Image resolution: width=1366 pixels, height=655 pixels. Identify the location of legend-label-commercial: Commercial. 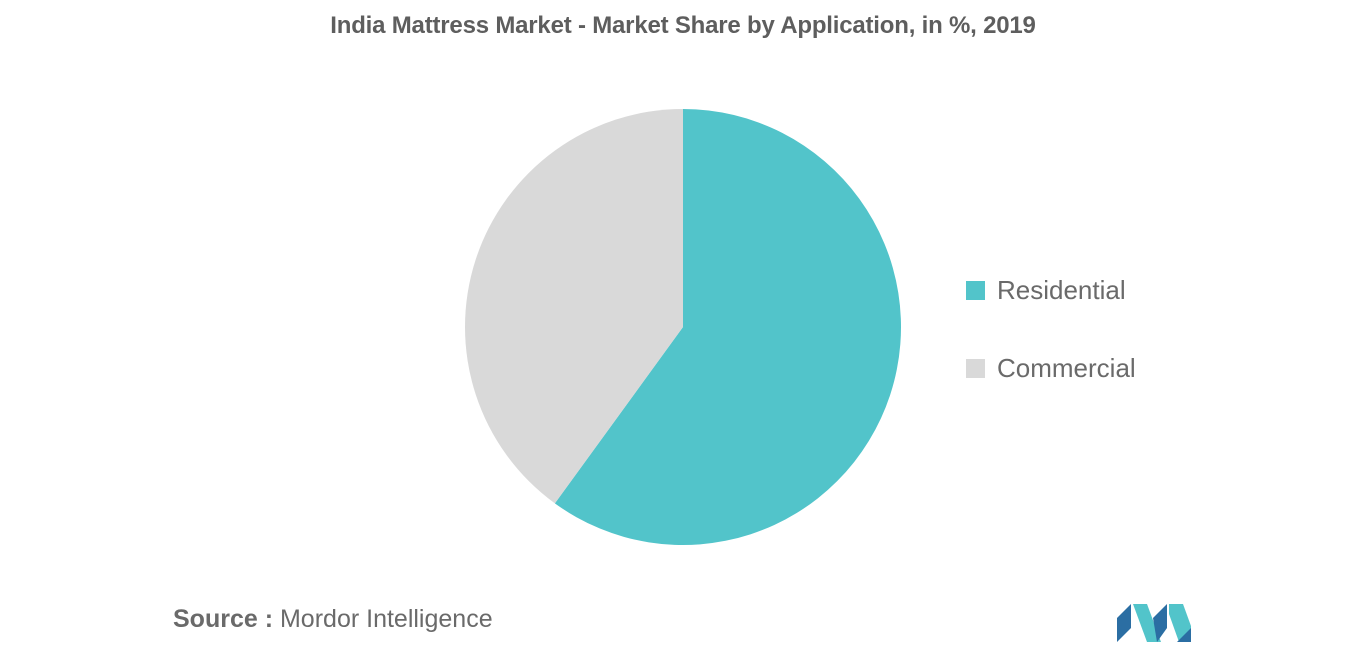
(1066, 367).